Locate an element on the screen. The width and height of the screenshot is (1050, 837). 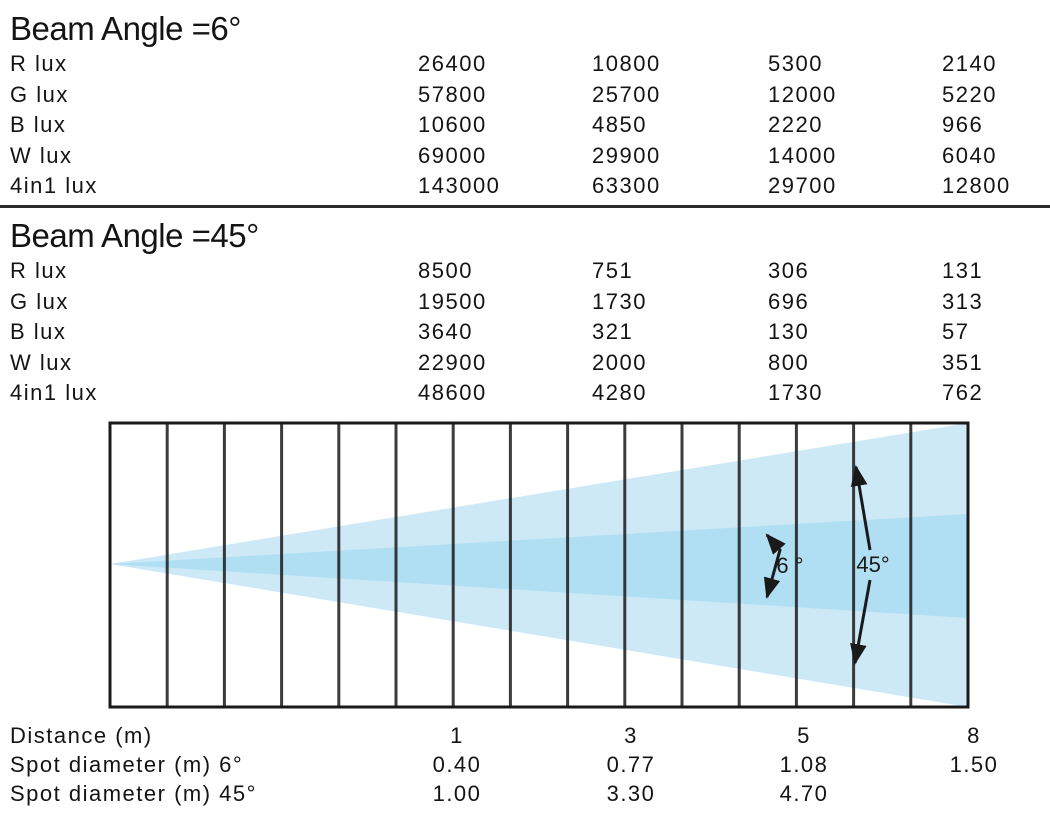
row-label: Spot diameter (m) 6° is located at coordinates (127, 764).